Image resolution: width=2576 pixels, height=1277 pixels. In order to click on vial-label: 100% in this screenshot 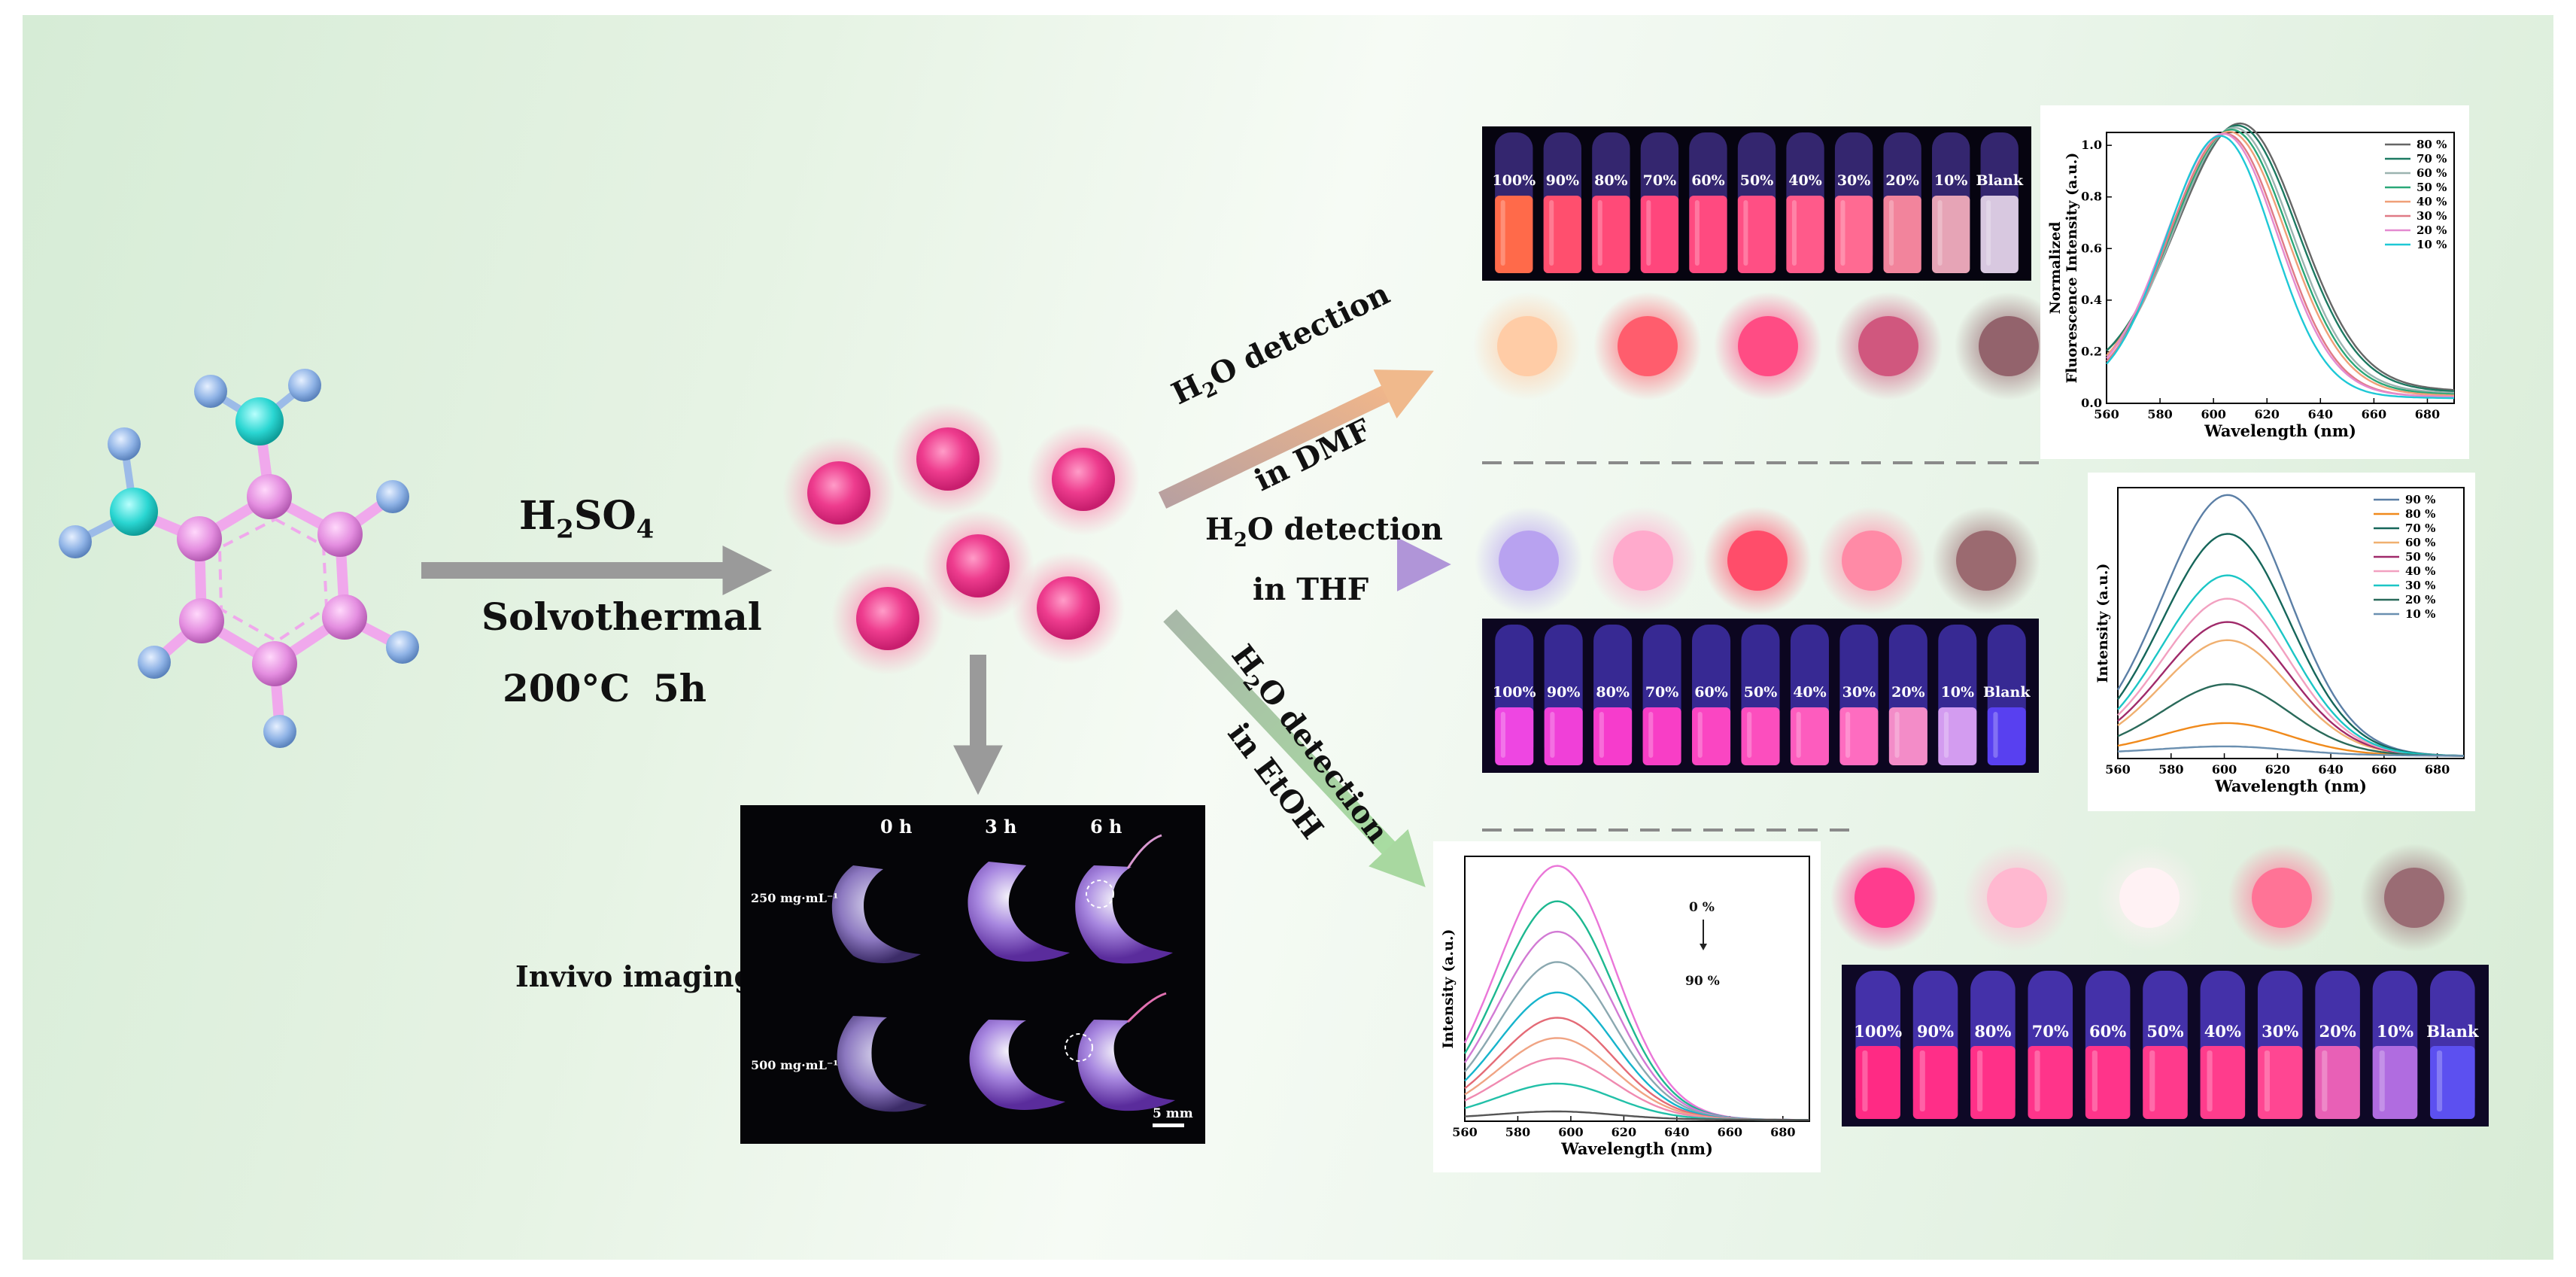, I will do `click(1514, 692)`.